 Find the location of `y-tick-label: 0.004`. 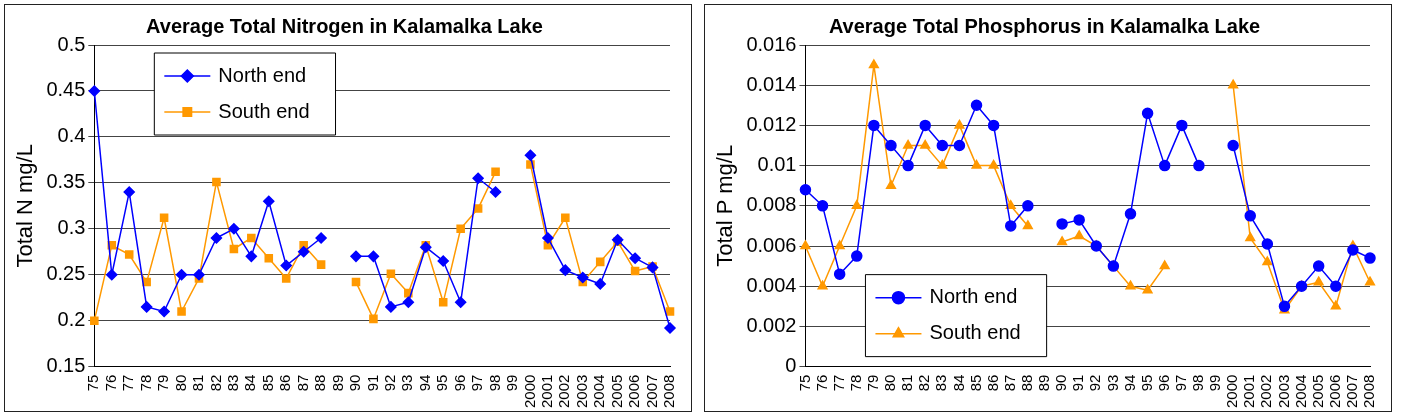

y-tick-label: 0.004 is located at coordinates (771, 284).